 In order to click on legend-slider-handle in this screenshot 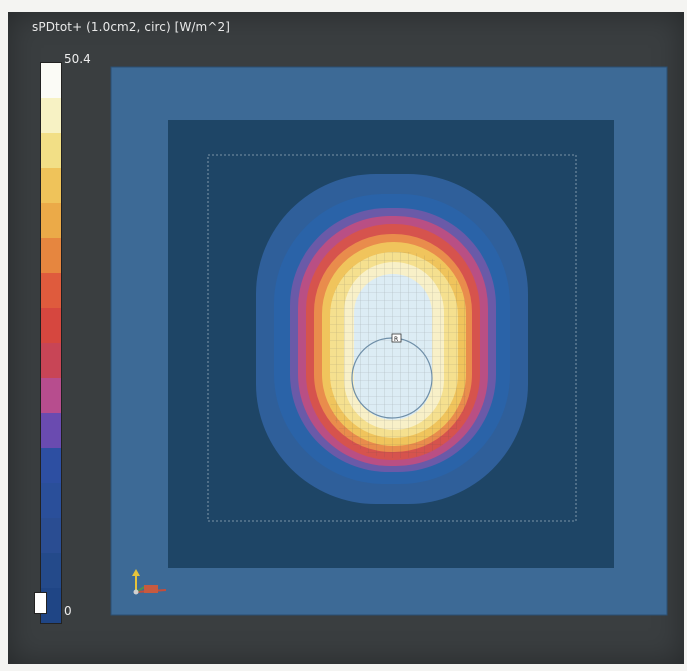, I will do `click(40, 603)`.